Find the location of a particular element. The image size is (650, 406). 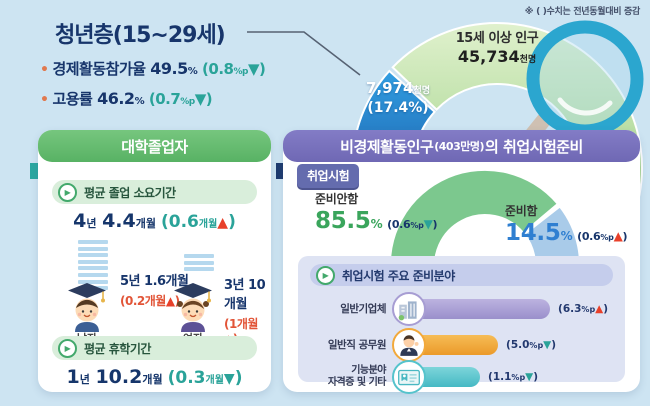

id-card-icon is located at coordinates (409, 377).